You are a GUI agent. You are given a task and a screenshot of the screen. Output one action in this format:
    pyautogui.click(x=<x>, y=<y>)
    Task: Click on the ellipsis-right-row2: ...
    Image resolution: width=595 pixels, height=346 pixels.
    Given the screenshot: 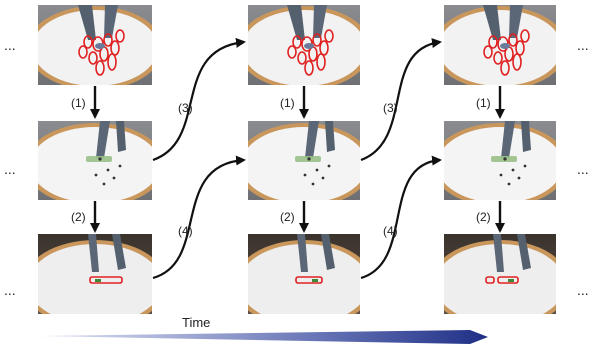 What is the action you would take?
    pyautogui.click(x=583, y=169)
    